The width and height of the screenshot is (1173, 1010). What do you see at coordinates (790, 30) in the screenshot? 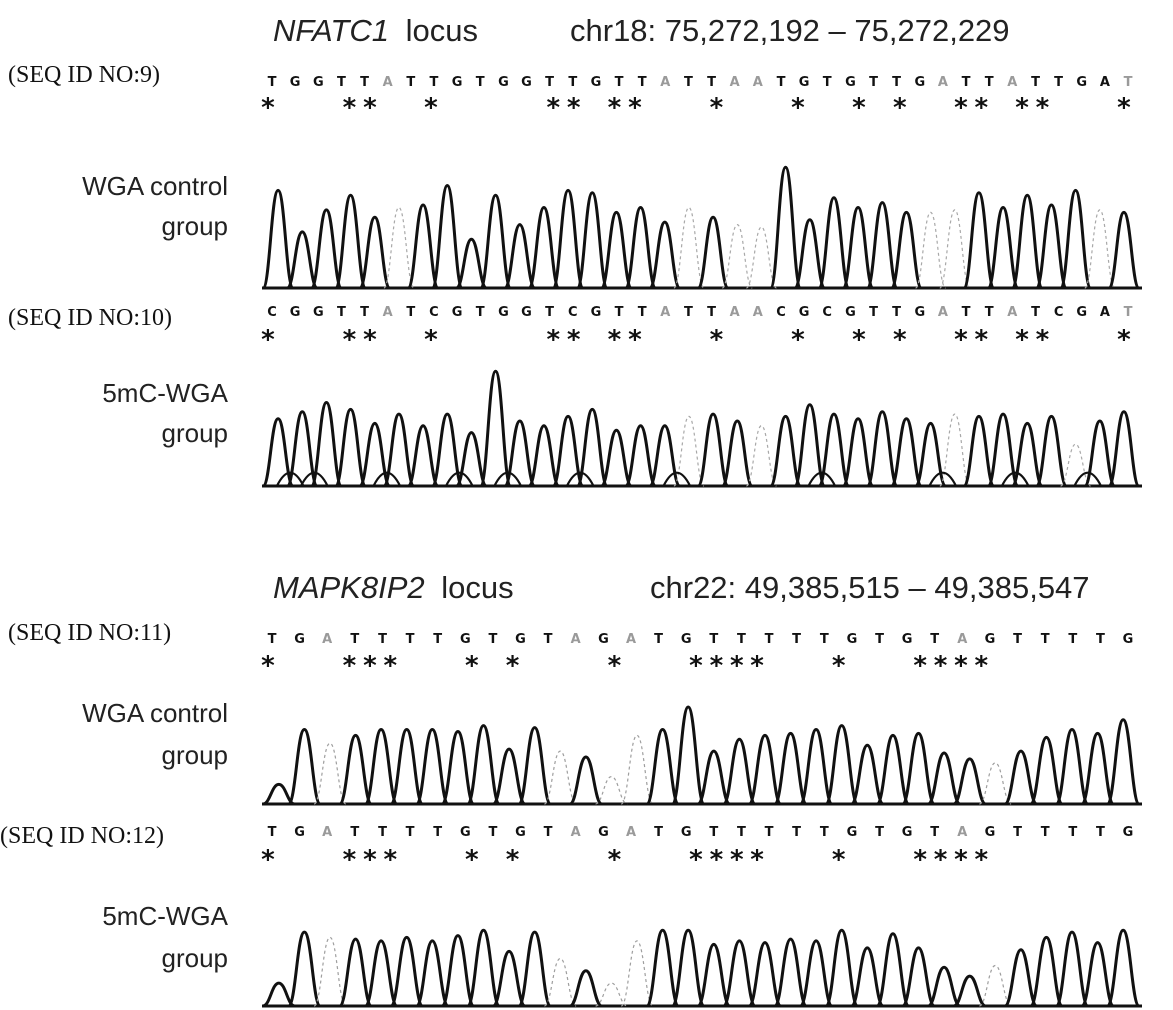
I see `locus-coordinates: chr18: 75,272,192 – 75,272,229` at bounding box center [790, 30].